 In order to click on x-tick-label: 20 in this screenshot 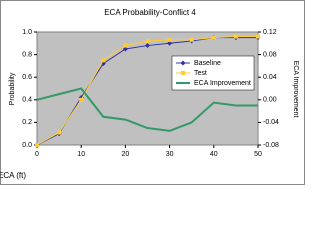, I will do `click(126, 154)`.